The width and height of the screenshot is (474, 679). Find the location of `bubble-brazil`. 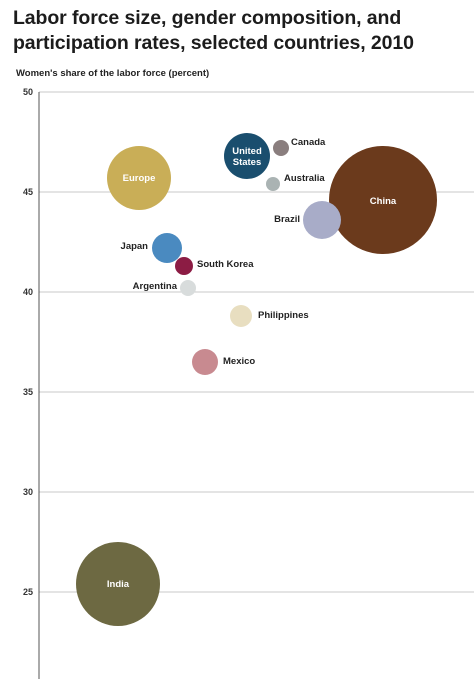

bubble-brazil is located at coordinates (322, 220).